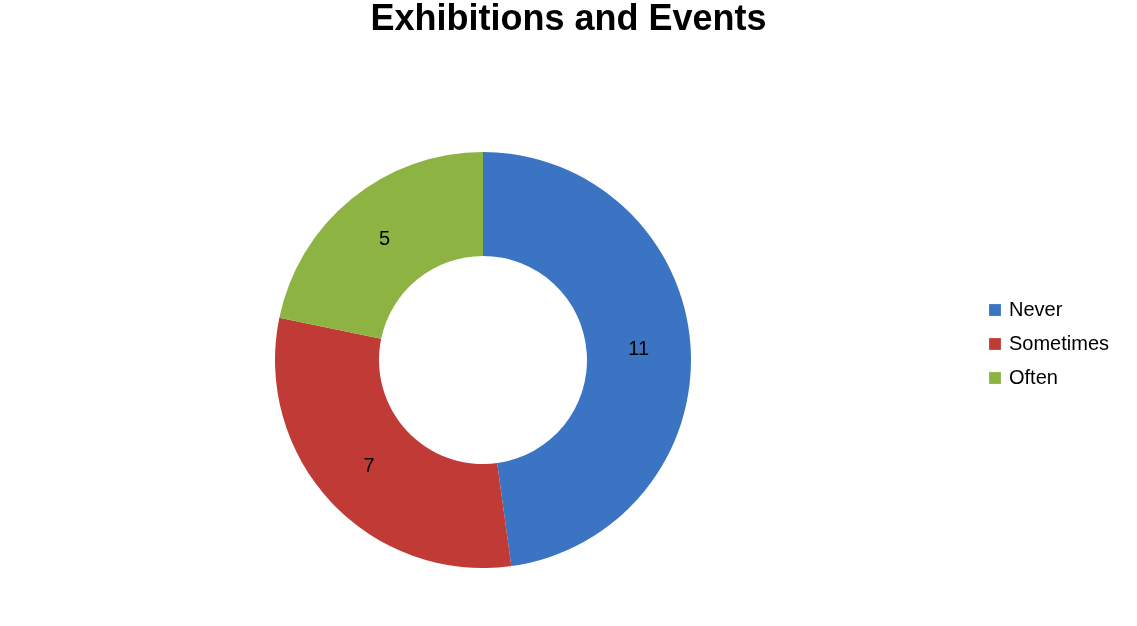  I want to click on data-label: 11, so click(639, 348).